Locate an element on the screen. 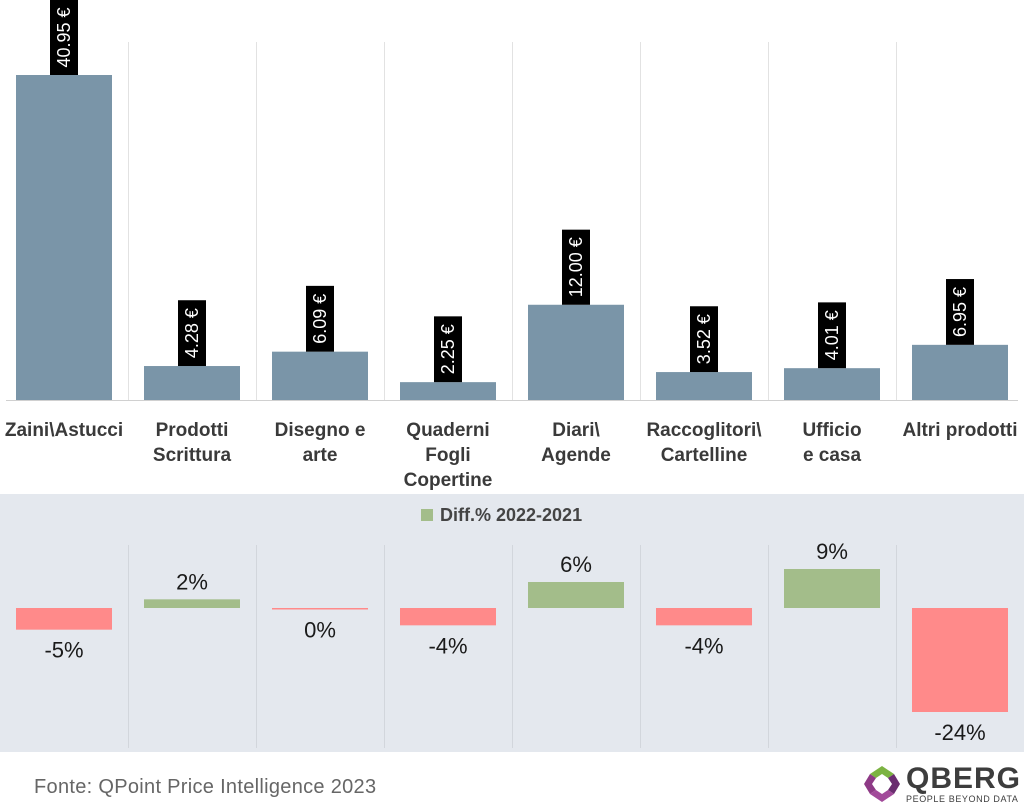  legend-label: Diff.% 2022-2021 is located at coordinates (511, 515).